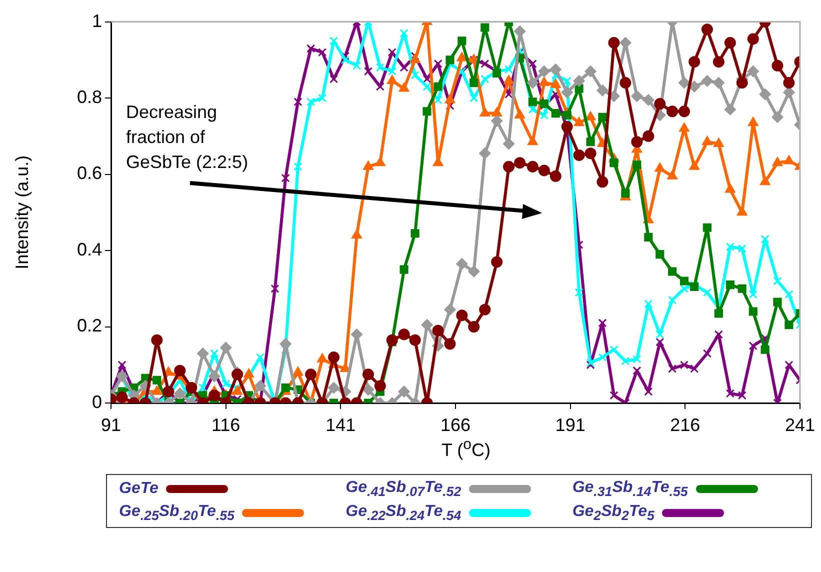 The height and width of the screenshot is (572, 821). What do you see at coordinates (466, 448) in the screenshot?
I see `x-axis-title: T ($^{o}$C)` at bounding box center [466, 448].